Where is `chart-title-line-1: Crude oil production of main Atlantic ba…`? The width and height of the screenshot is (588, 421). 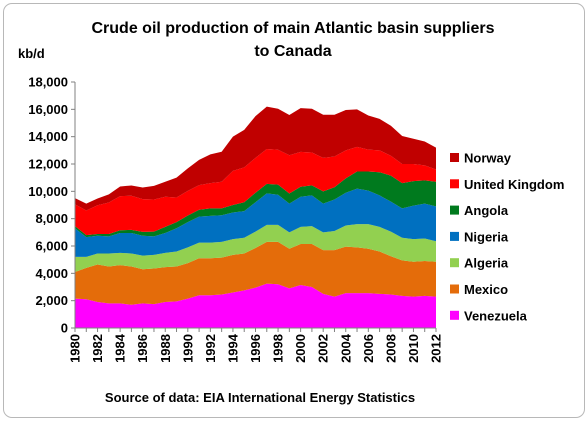 chart-title-line-1: Crude oil production of main Atlantic ba… is located at coordinates (293, 28).